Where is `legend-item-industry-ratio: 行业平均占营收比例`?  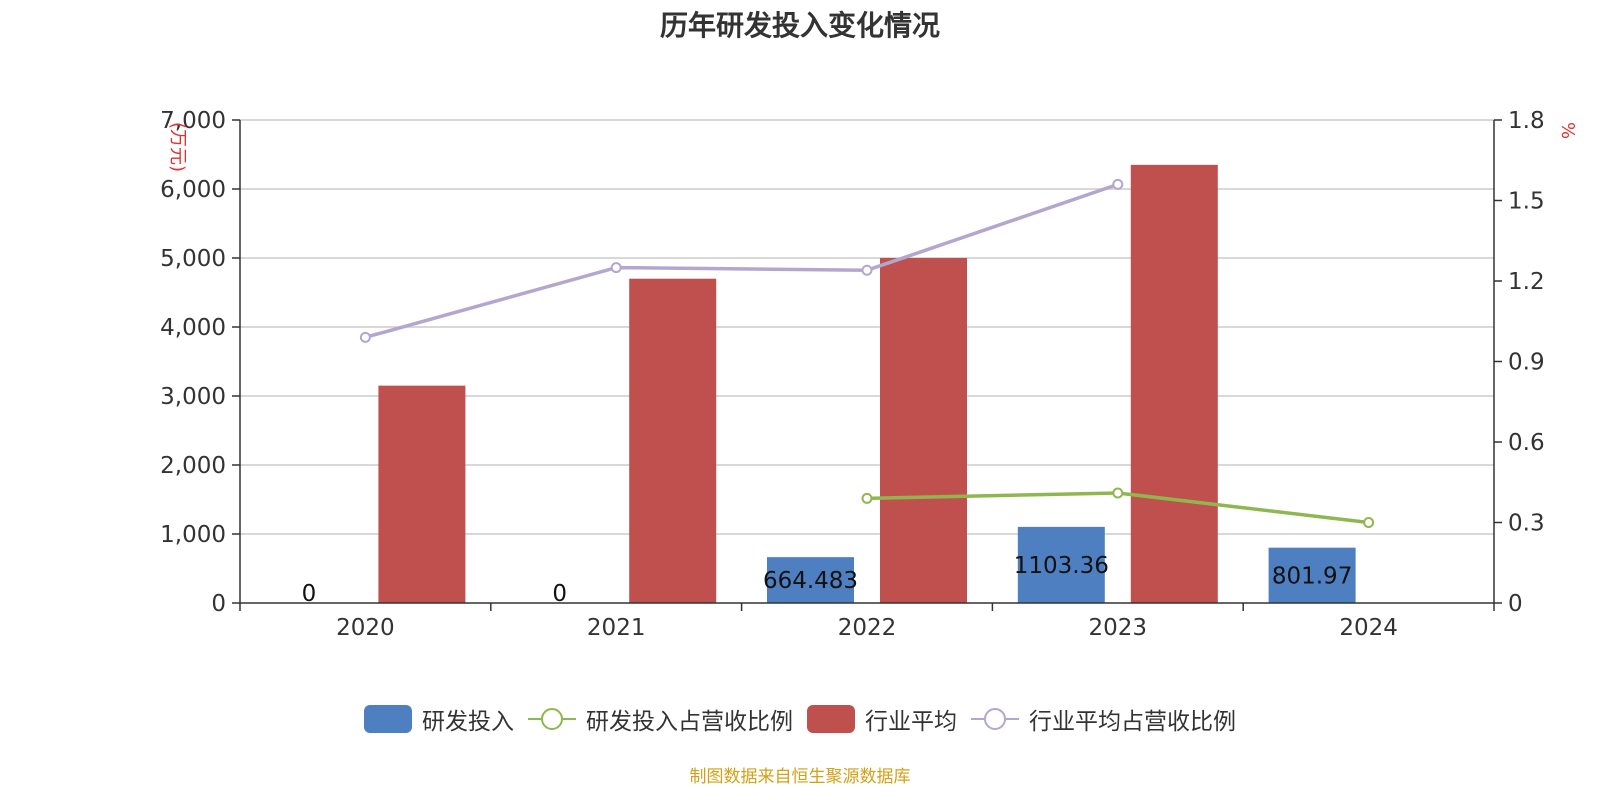
legend-item-industry-ratio: 行业平均占营收比例 is located at coordinates (1103, 719).